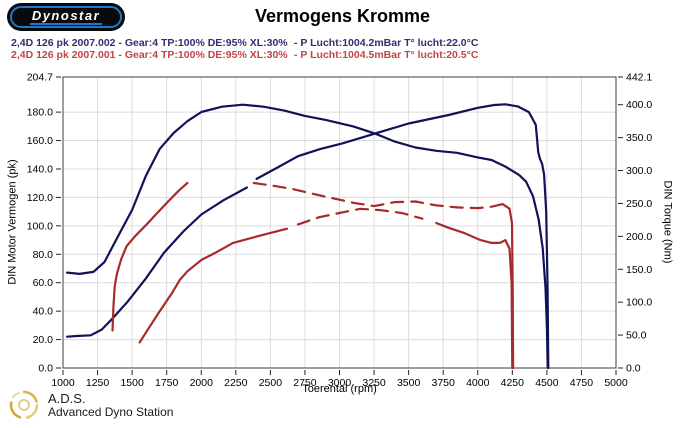 The height and width of the screenshot is (428, 685). I want to click on svg-text: 442.1, so click(639, 78).